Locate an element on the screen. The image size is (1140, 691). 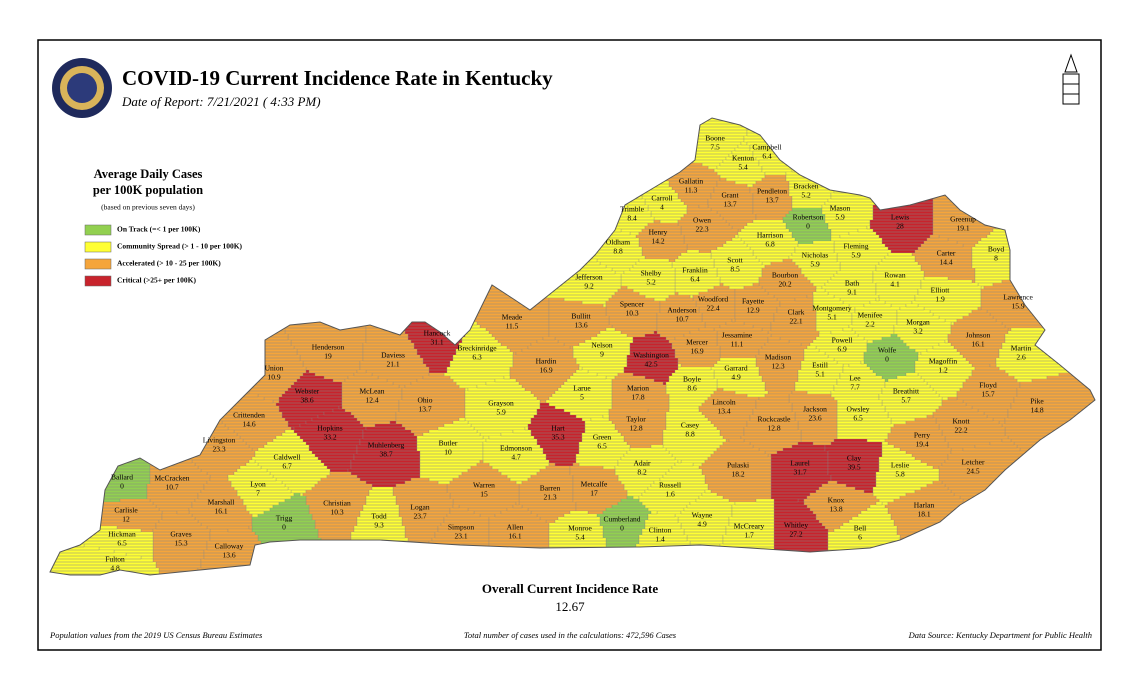
county-value: 27.2 is located at coordinates (795, 534).